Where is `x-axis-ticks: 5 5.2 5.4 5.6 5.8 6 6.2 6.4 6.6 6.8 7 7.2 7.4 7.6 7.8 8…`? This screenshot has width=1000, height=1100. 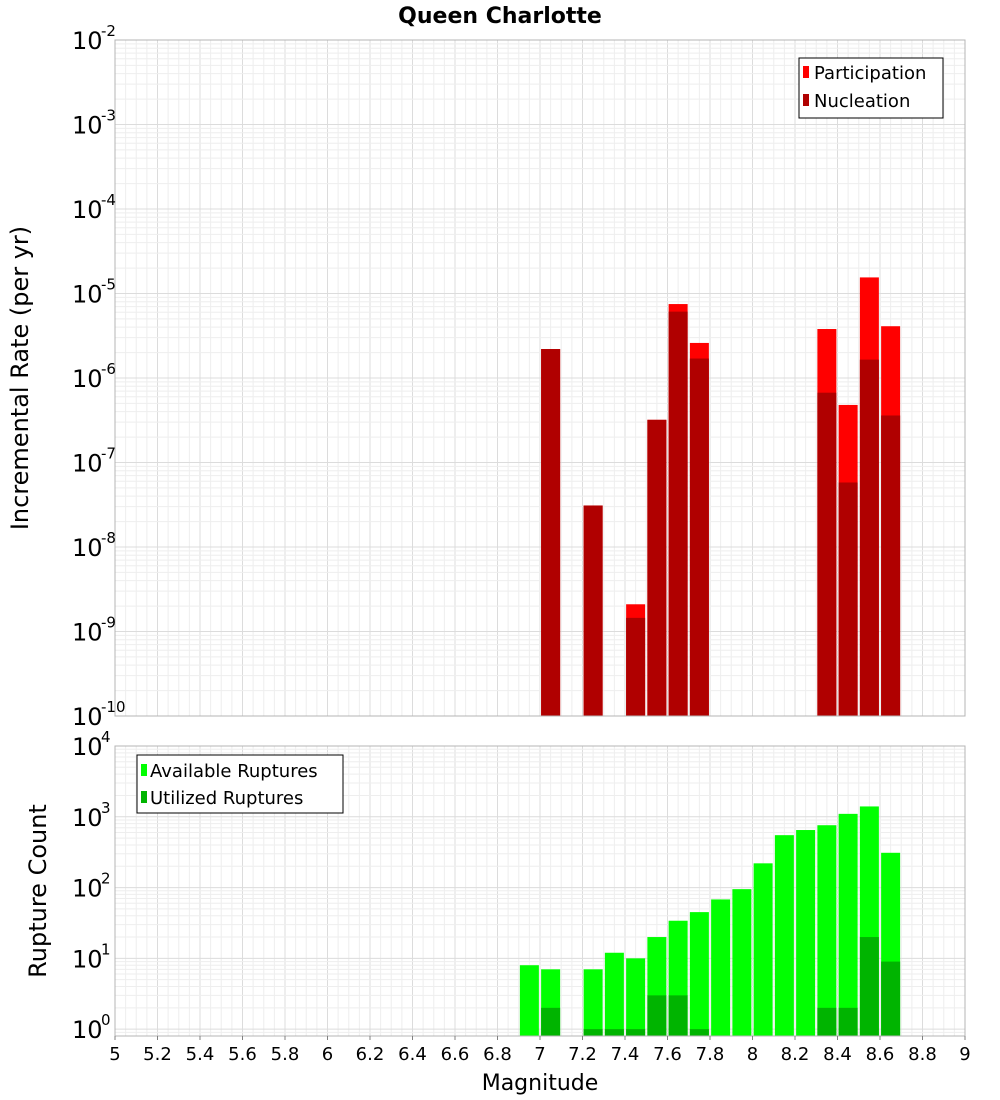 x-axis-ticks: 5 5.2 5.4 5.6 5.8 6 6.2 6.4 6.6 6.8 7 7.2 7.4 7.6 7.8 8… is located at coordinates (540, 1050).